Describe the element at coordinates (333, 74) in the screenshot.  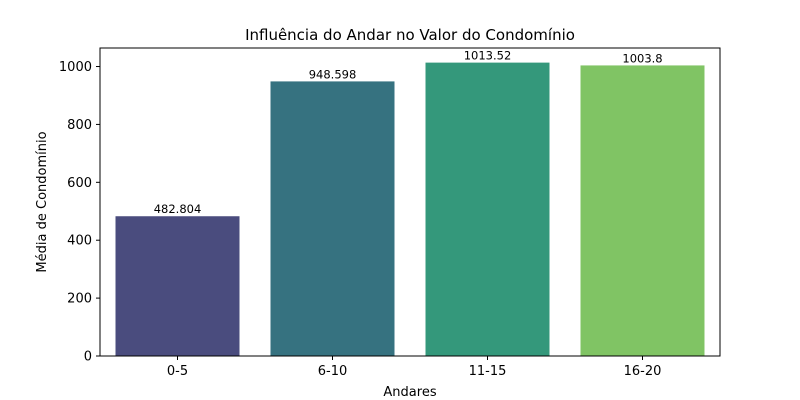
I see `bar-value-label: 948.598` at that location.